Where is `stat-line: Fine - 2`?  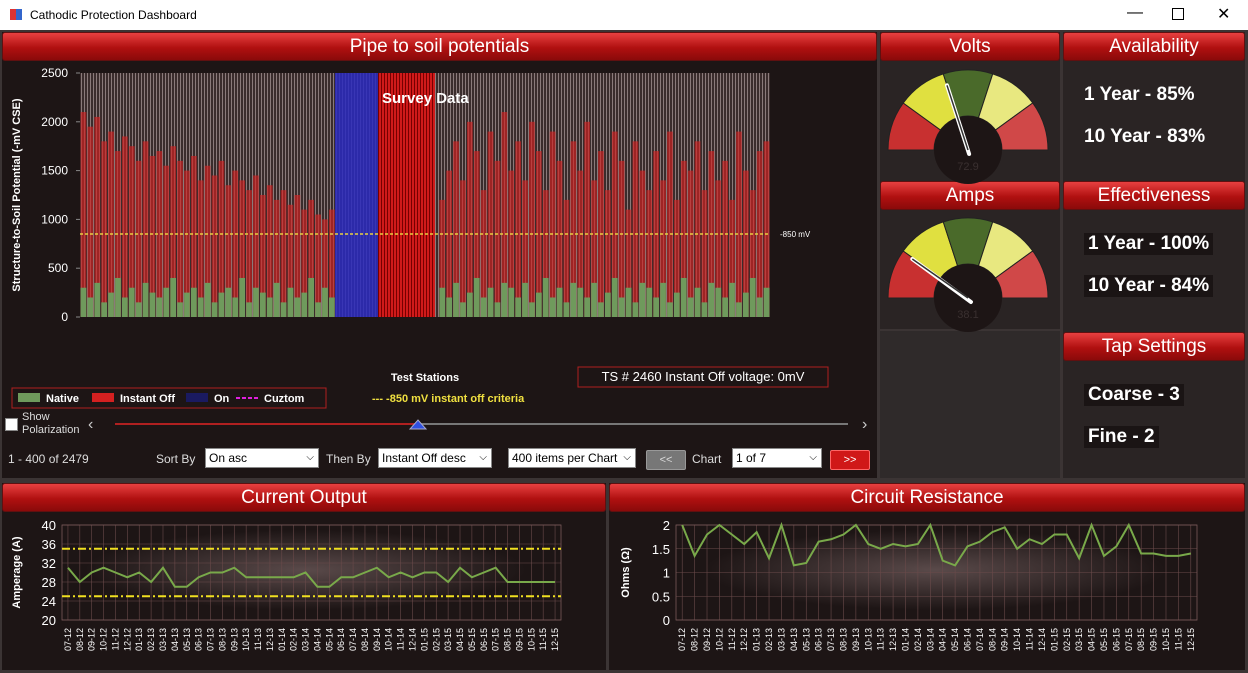
stat-line: Fine - 2 is located at coordinates (1121, 437).